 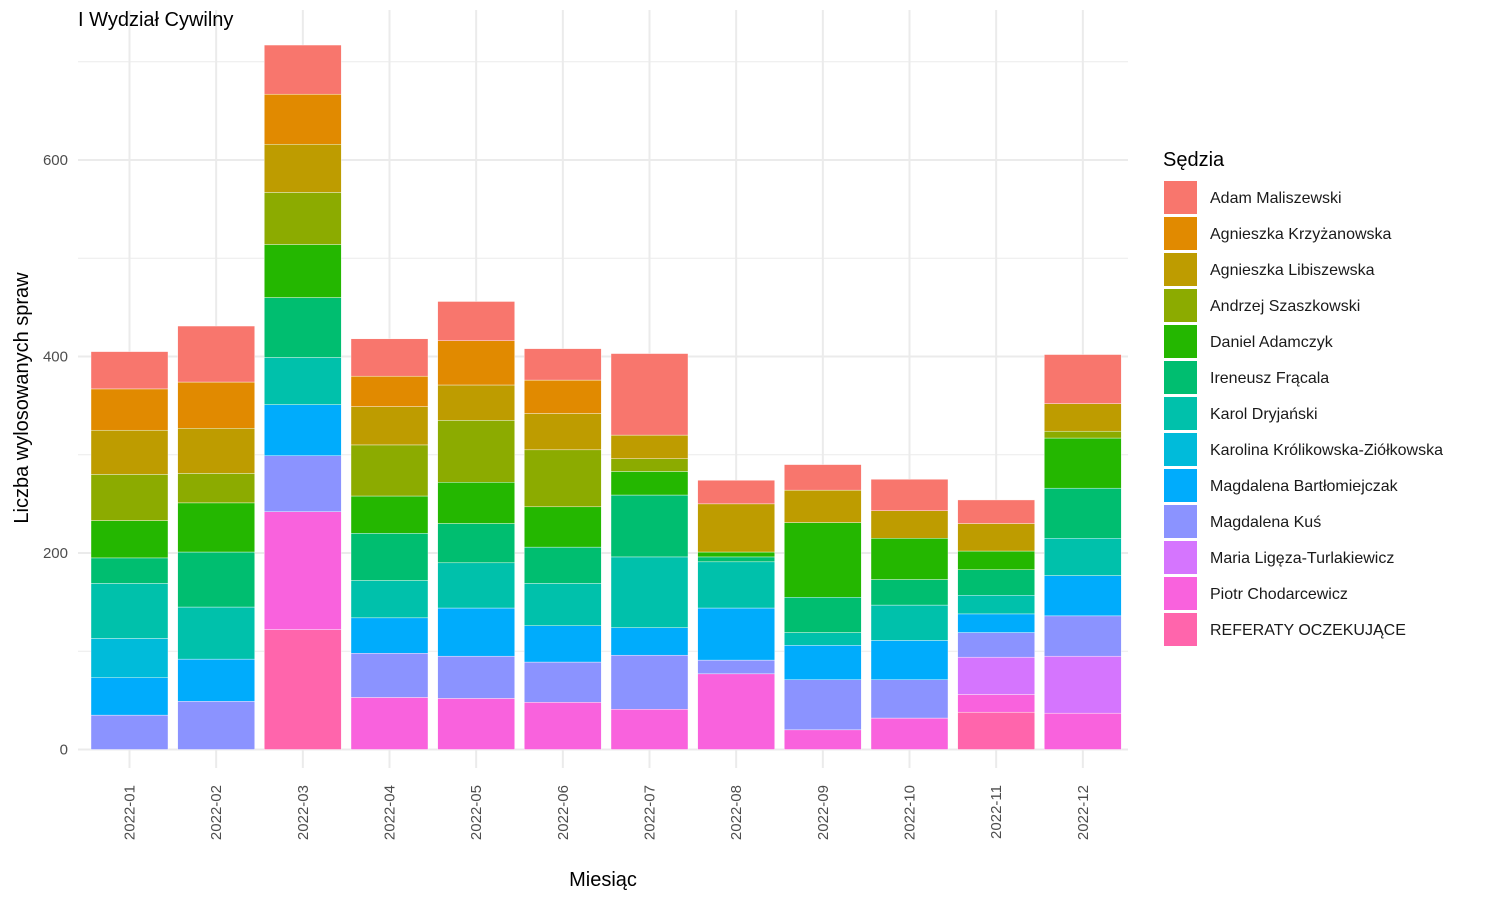 I want to click on bar-segment: Andrzej Szaszkowski 2022-02: 30, so click(x=216, y=488).